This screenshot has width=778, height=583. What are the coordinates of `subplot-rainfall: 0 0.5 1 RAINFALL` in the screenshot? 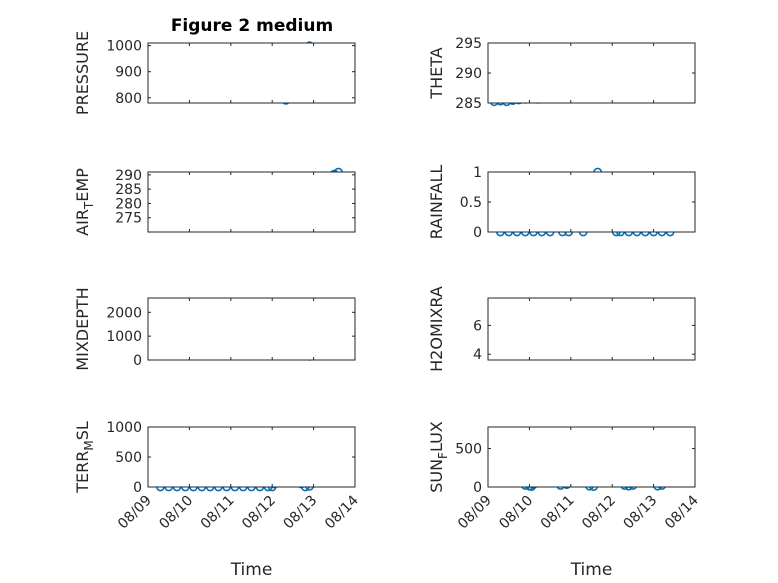 It's located at (561, 203).